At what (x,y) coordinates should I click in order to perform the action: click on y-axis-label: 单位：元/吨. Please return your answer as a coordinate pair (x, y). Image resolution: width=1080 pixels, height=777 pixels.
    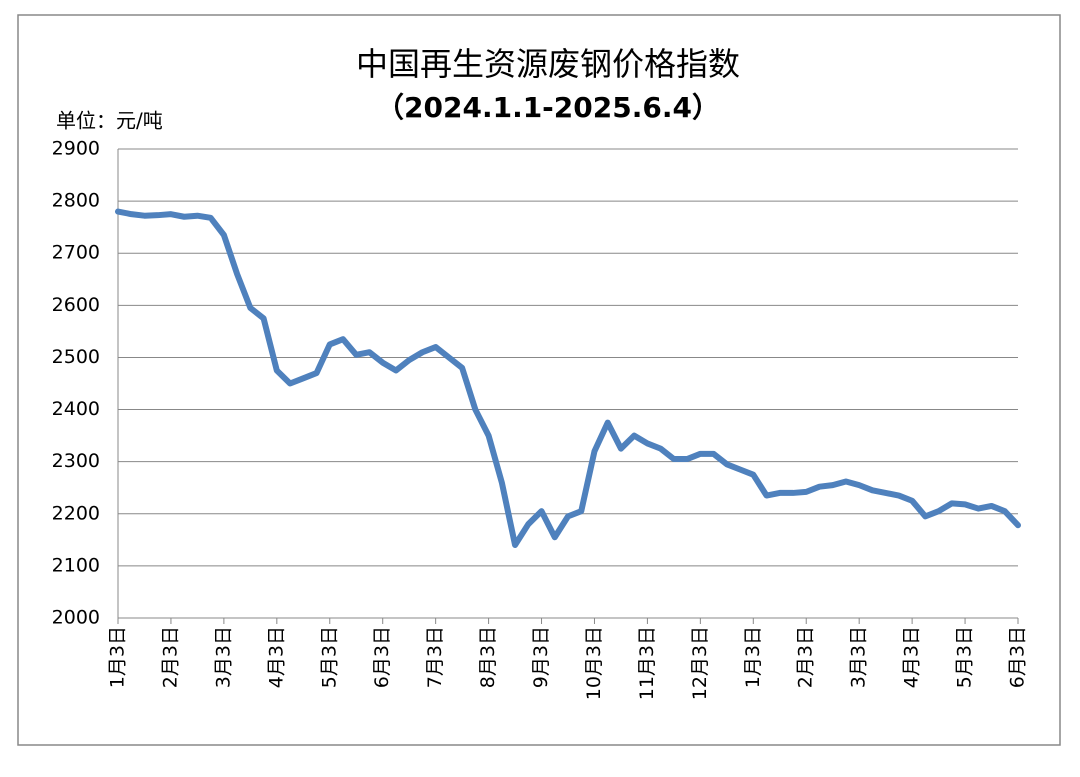
    Looking at the image, I should click on (109, 121).